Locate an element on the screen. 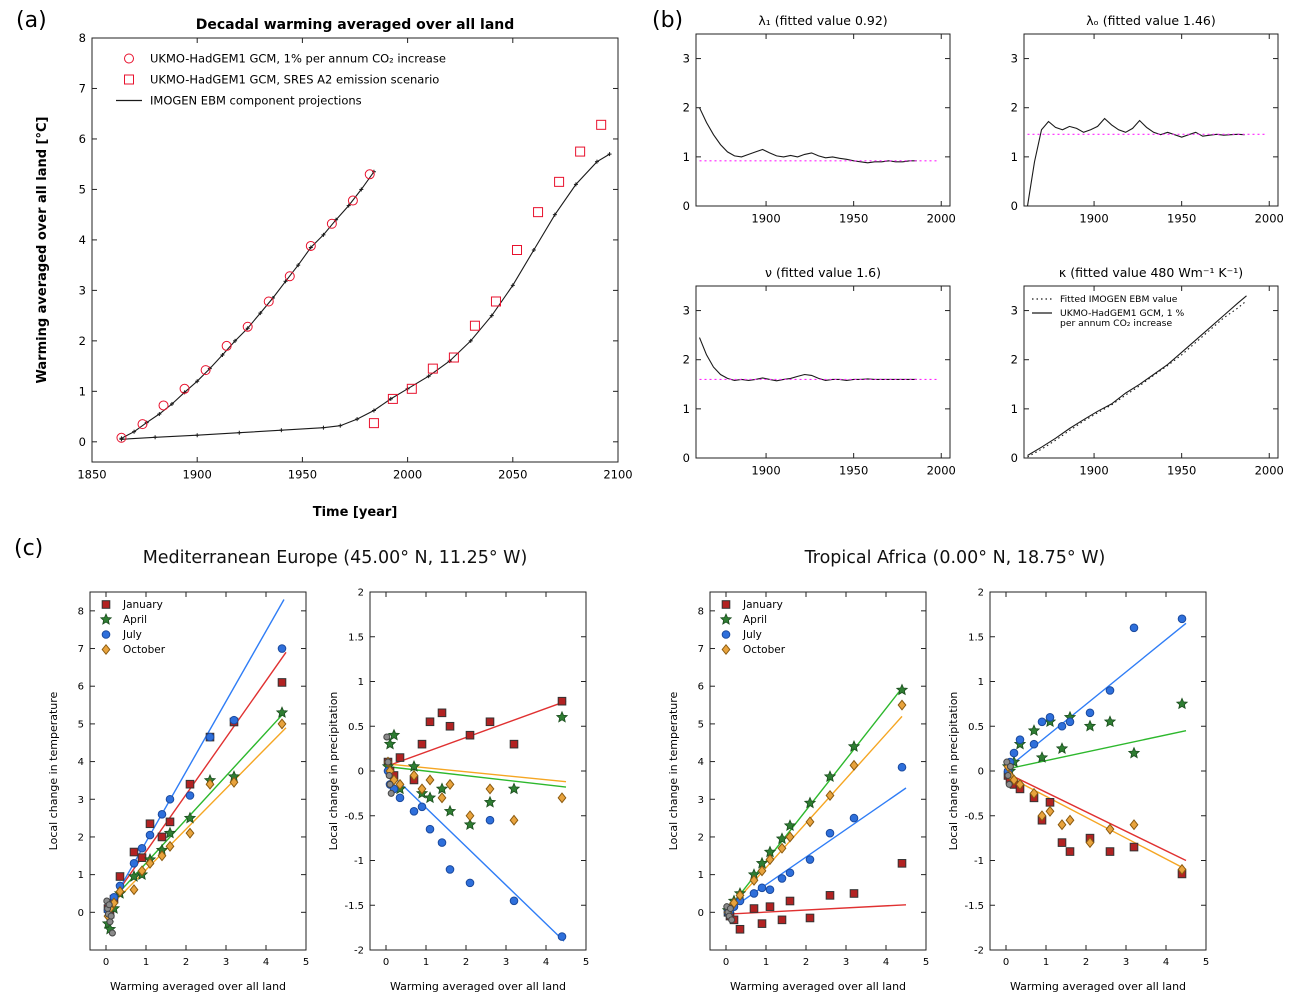 Image resolution: width=1292 pixels, height=1003 pixels. svg-text: January is located at coordinates (142, 605).